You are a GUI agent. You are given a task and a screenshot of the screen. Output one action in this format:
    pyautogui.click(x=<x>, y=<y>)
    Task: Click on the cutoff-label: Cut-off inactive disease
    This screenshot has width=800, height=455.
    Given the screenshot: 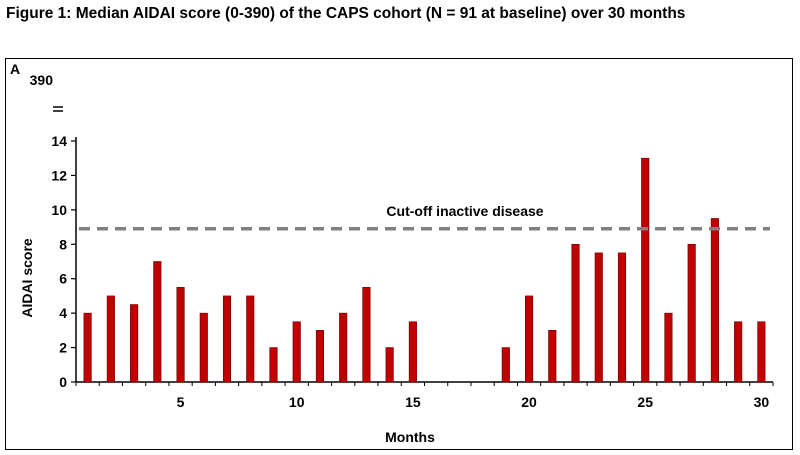 What is the action you would take?
    pyautogui.click(x=464, y=211)
    